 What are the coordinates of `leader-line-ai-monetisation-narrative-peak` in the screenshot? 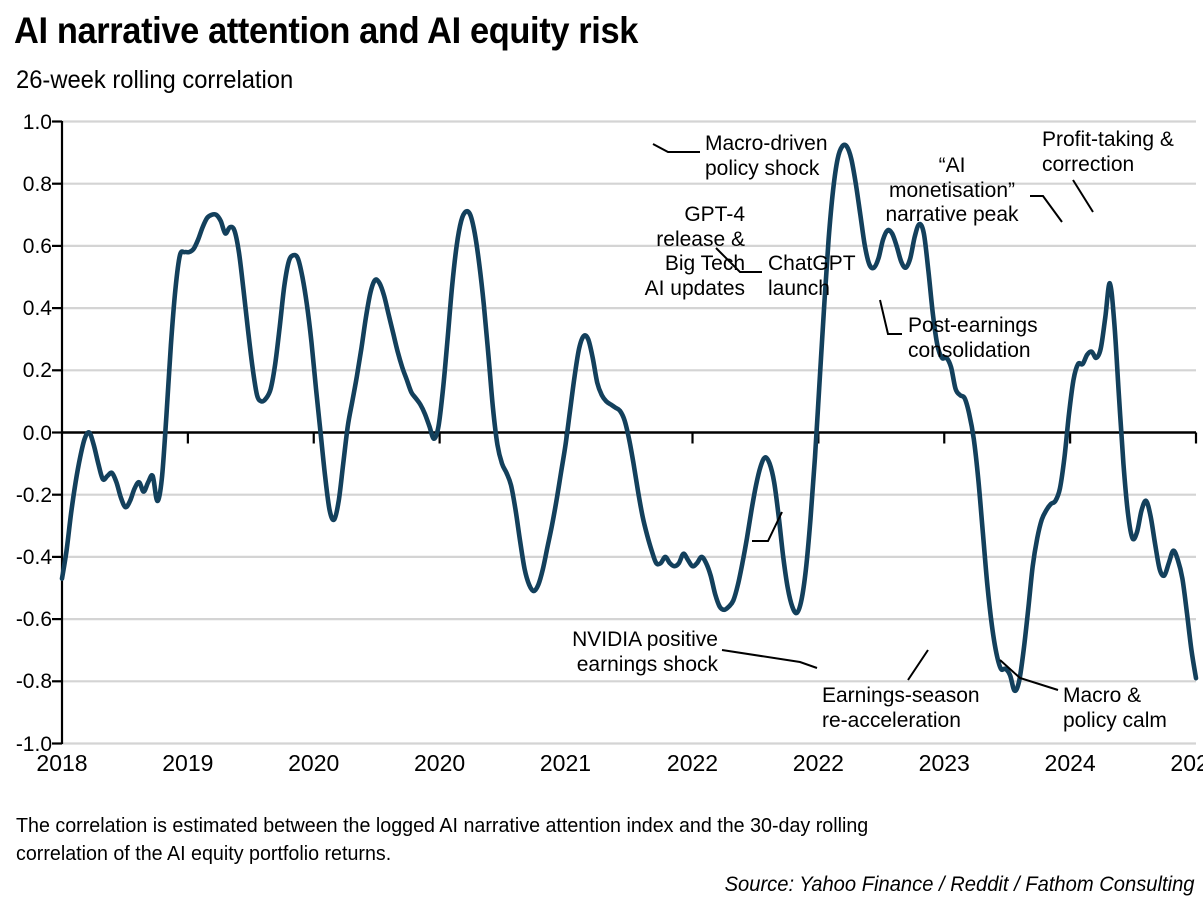 It's located at (1046, 209).